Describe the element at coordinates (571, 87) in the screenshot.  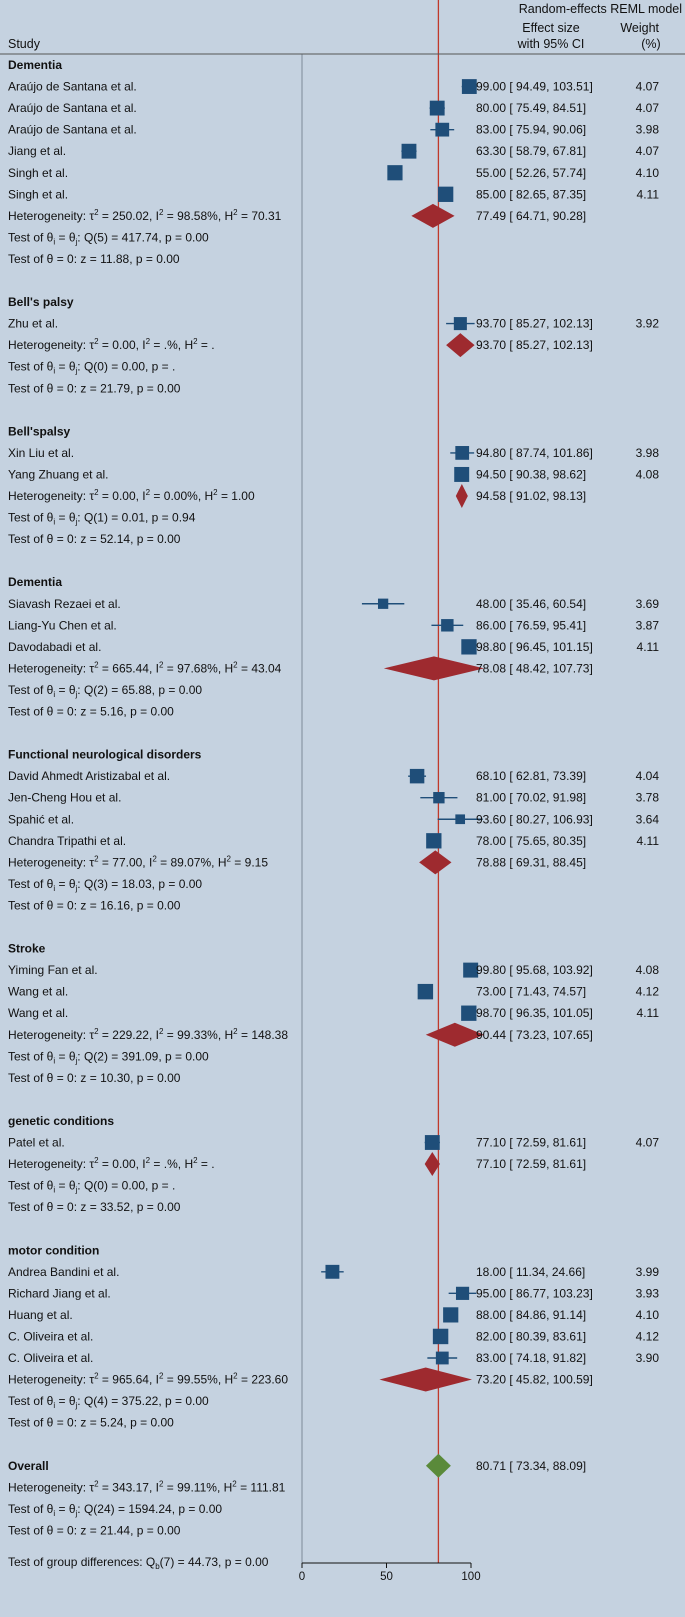
I see `study-ci-text-hi: 103.51` at that location.